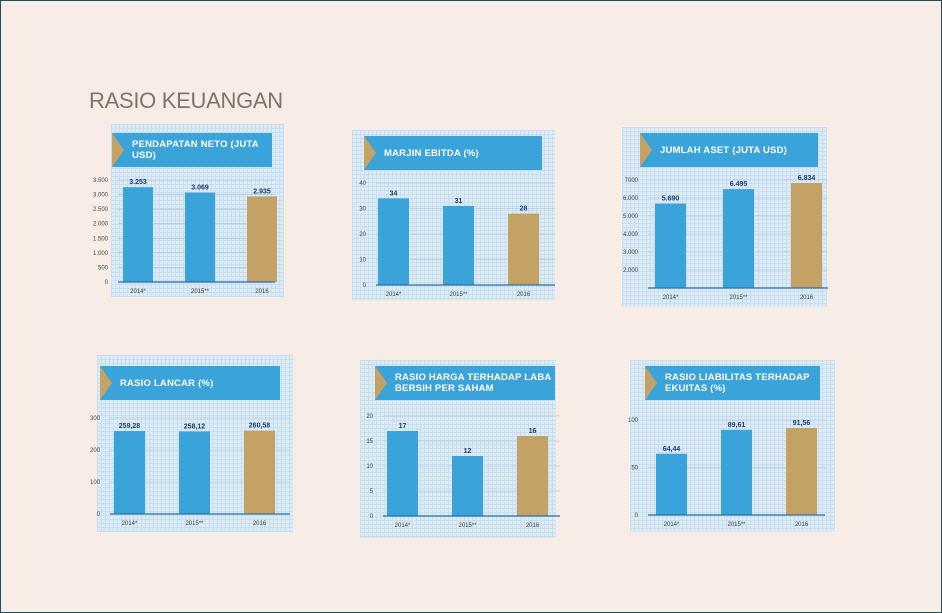 This screenshot has width=942, height=613. Describe the element at coordinates (138, 182) in the screenshot. I see `data-label: 3.253` at that location.